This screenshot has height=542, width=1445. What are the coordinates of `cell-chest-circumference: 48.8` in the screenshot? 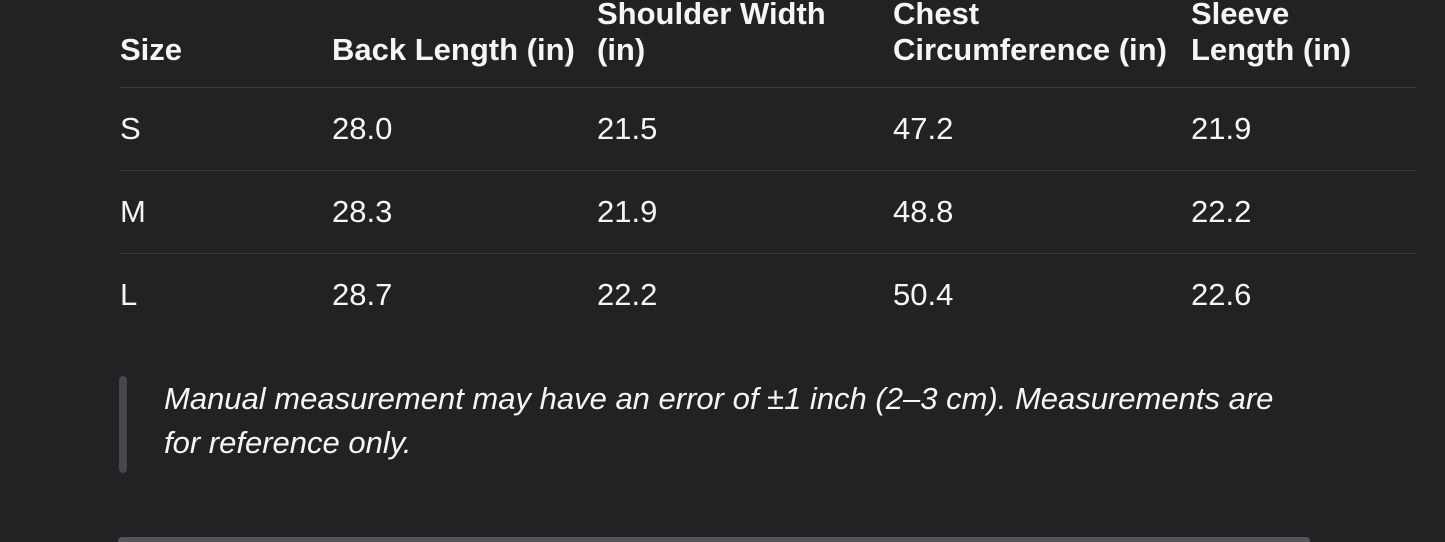 It's located at (1042, 212).